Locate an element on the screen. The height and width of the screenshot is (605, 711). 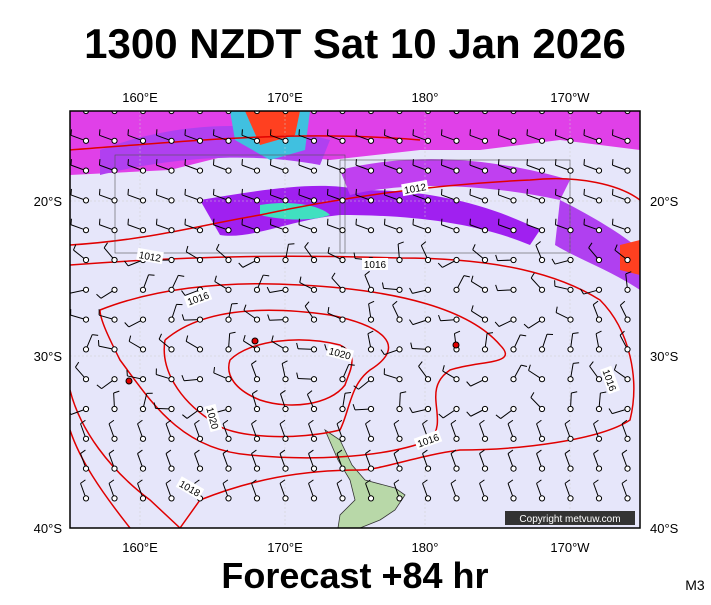
barb-flag is located at coordinates (576, 363).